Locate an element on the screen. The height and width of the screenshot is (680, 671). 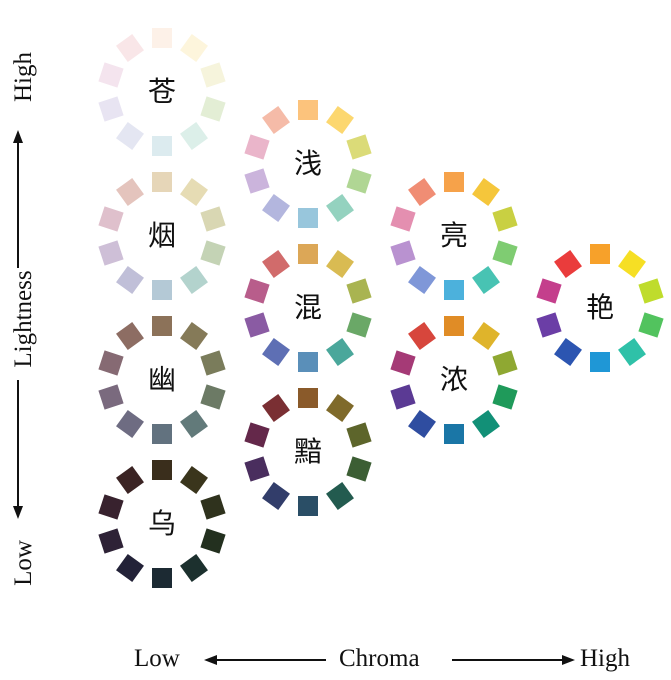
color-wheel-wu: 乌 is located at coordinates (162, 524).